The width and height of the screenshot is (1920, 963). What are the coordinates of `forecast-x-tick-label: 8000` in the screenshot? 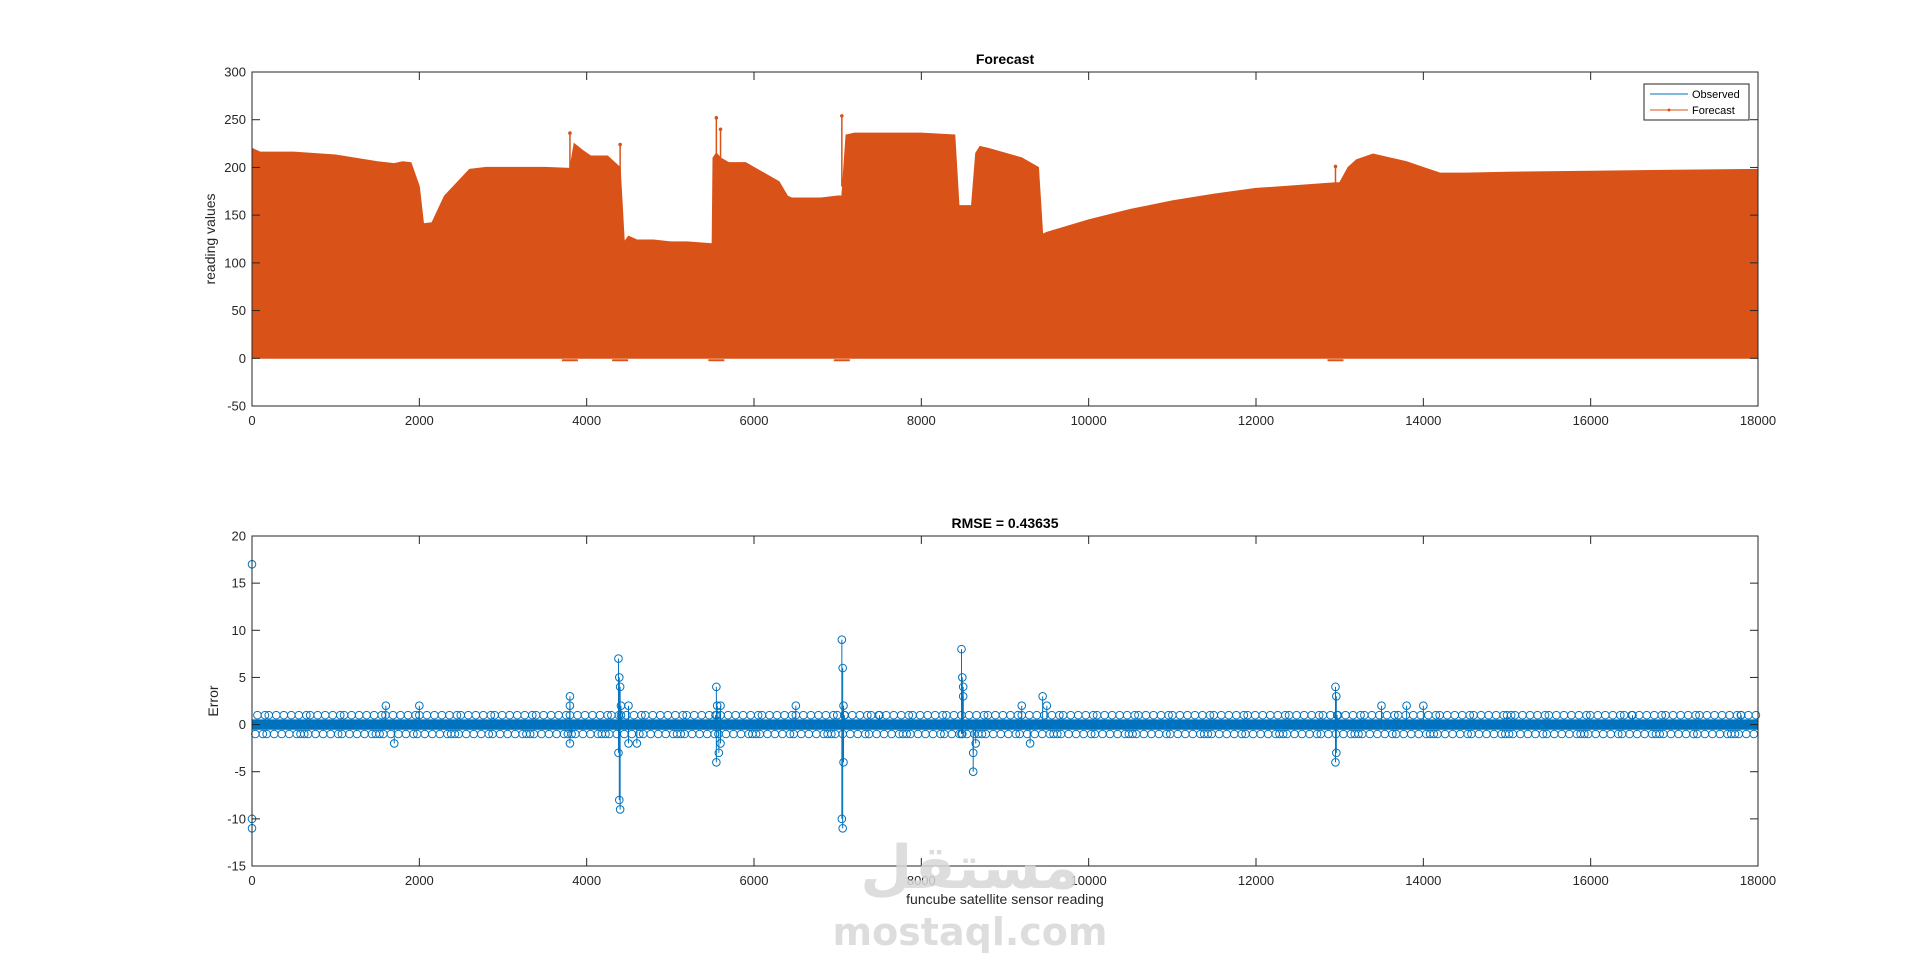 It's located at (921, 420).